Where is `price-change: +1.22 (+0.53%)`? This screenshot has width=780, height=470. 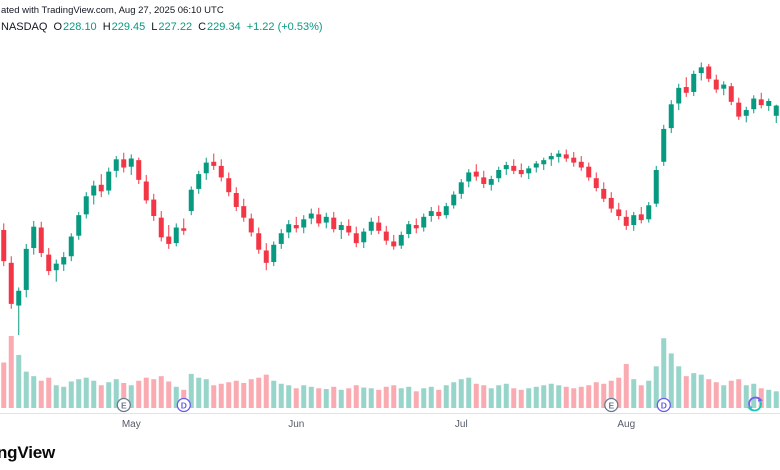
price-change: +1.22 (+0.53%) is located at coordinates (284, 27).